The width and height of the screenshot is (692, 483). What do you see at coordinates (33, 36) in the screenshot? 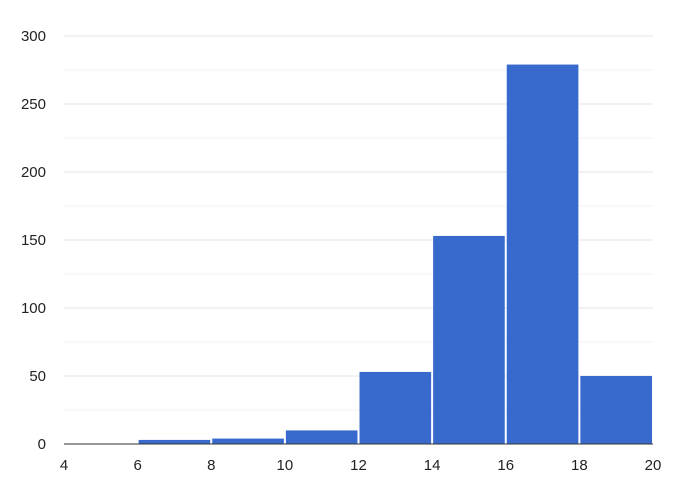
I see `y-tick-label: 300` at bounding box center [33, 36].